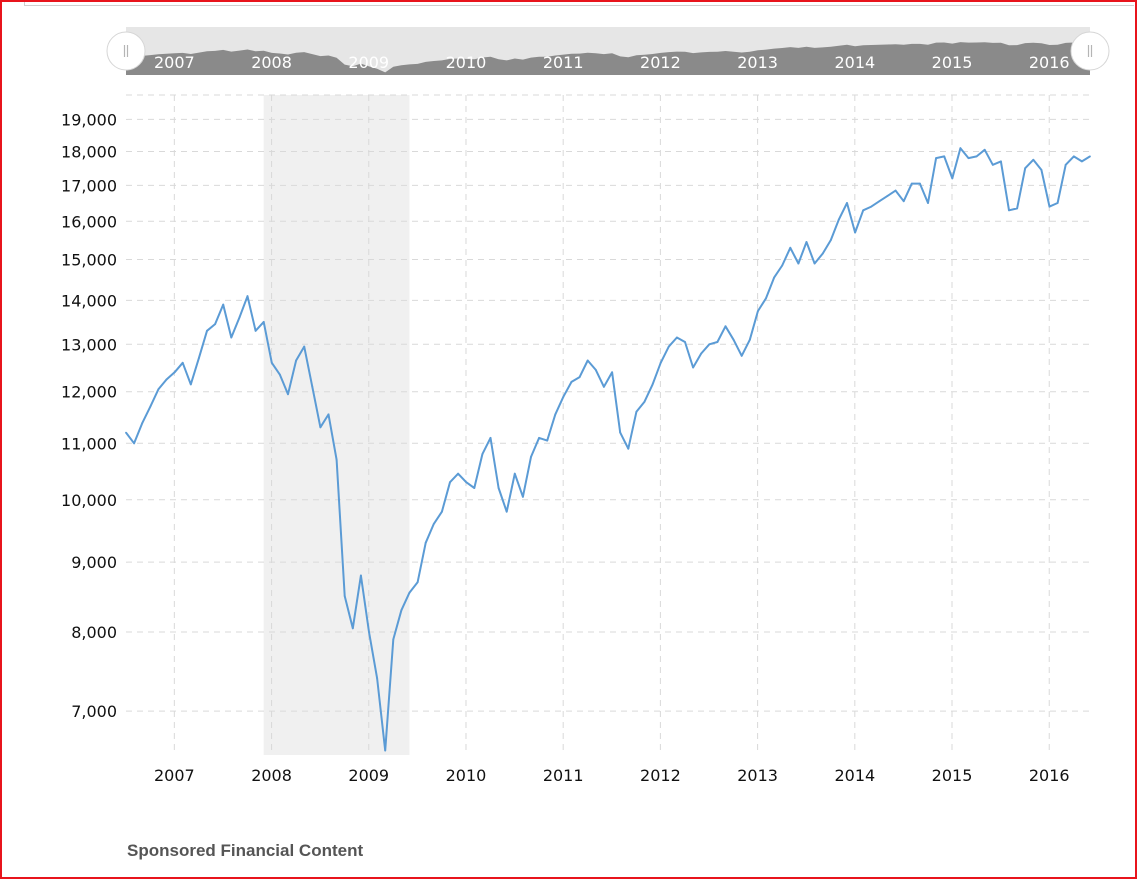 This screenshot has width=1137, height=879. I want to click on navigator-handles, so click(608, 51).